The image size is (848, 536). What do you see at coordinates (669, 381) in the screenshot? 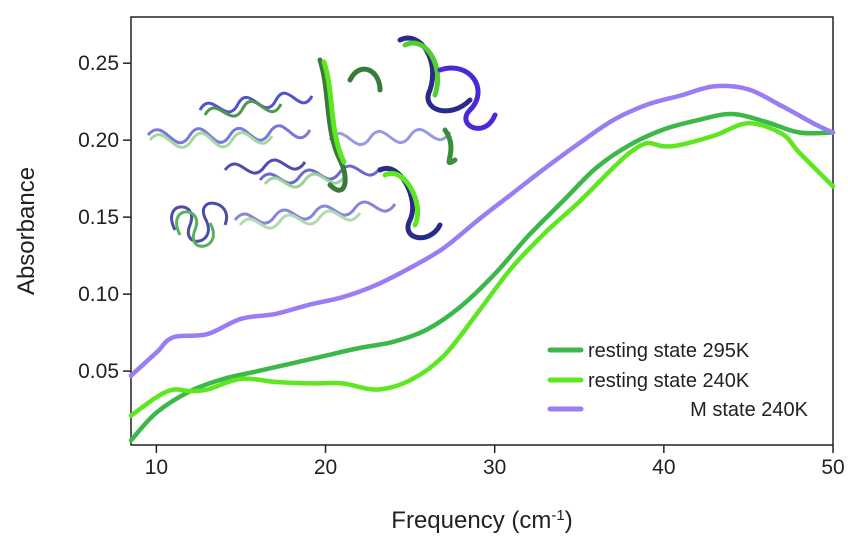
I see `legend-label-resting-240k: resting state 240K` at bounding box center [669, 381].